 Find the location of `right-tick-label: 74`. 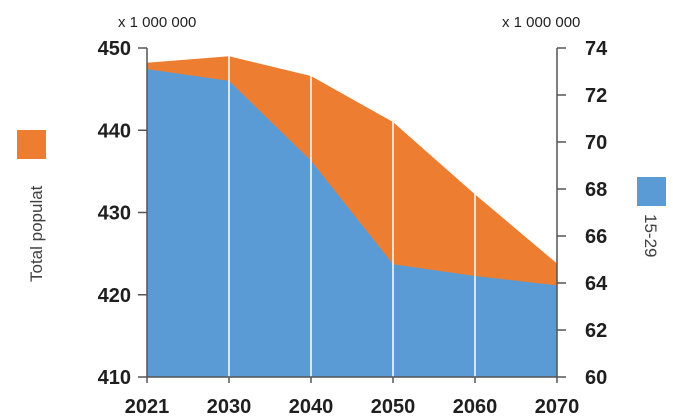

right-tick-label: 74 is located at coordinates (596, 49).